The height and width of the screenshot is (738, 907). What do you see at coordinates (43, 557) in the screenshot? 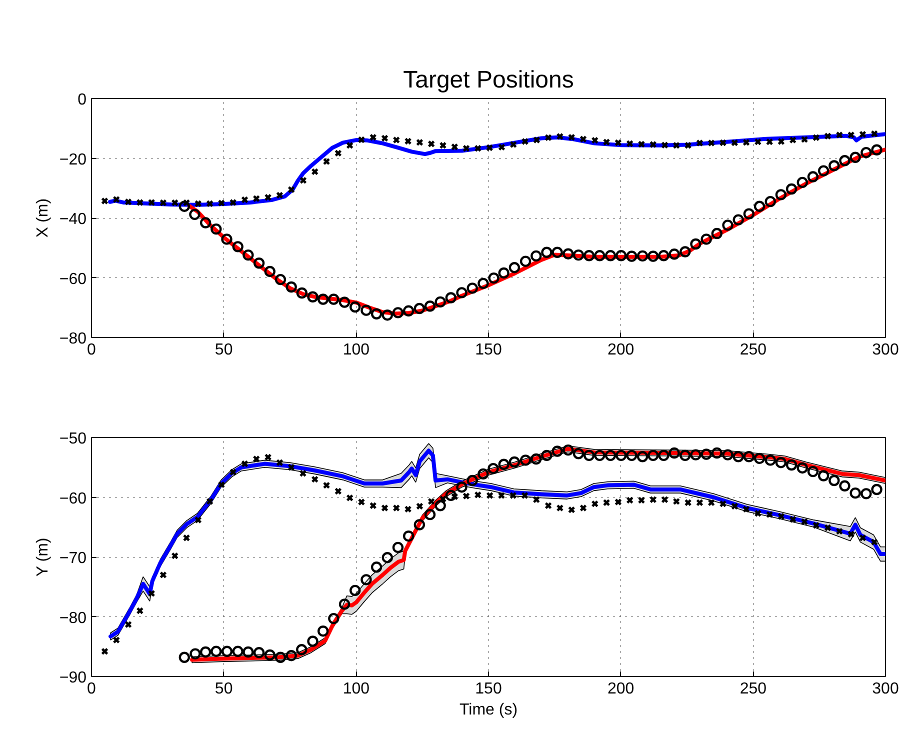
I see `y-axis-title: Y (m)` at bounding box center [43, 557].